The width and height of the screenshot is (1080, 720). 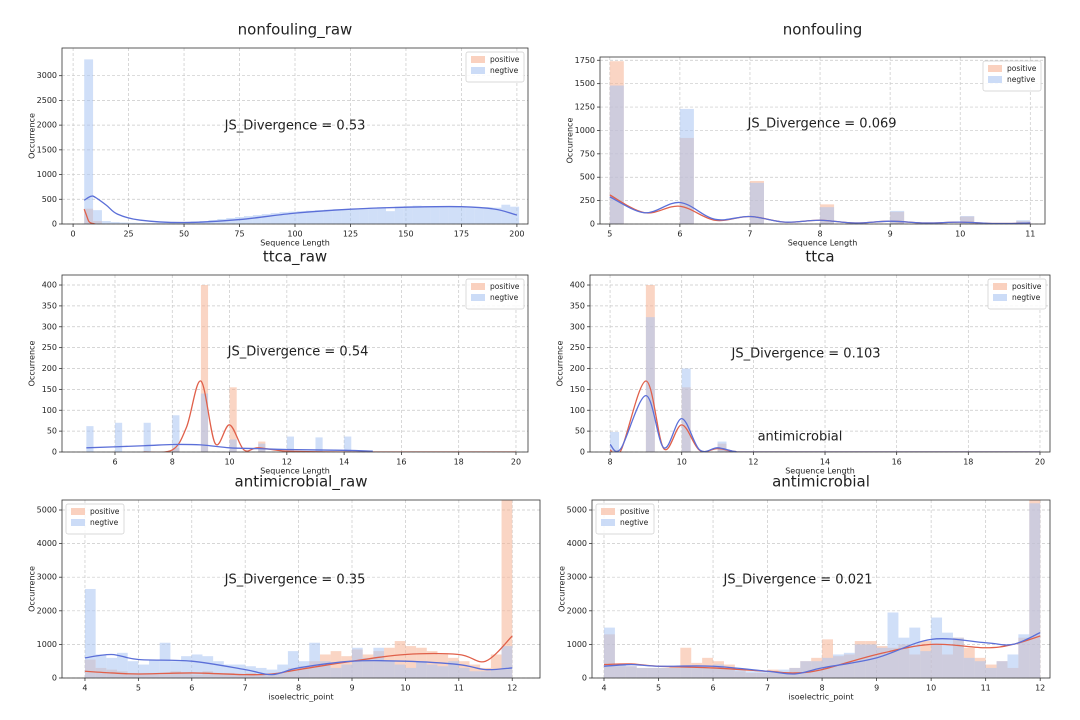 What do you see at coordinates (298, 352) in the screenshot?
I see `annotation: JS_Divergence = 0.54` at bounding box center [298, 352].